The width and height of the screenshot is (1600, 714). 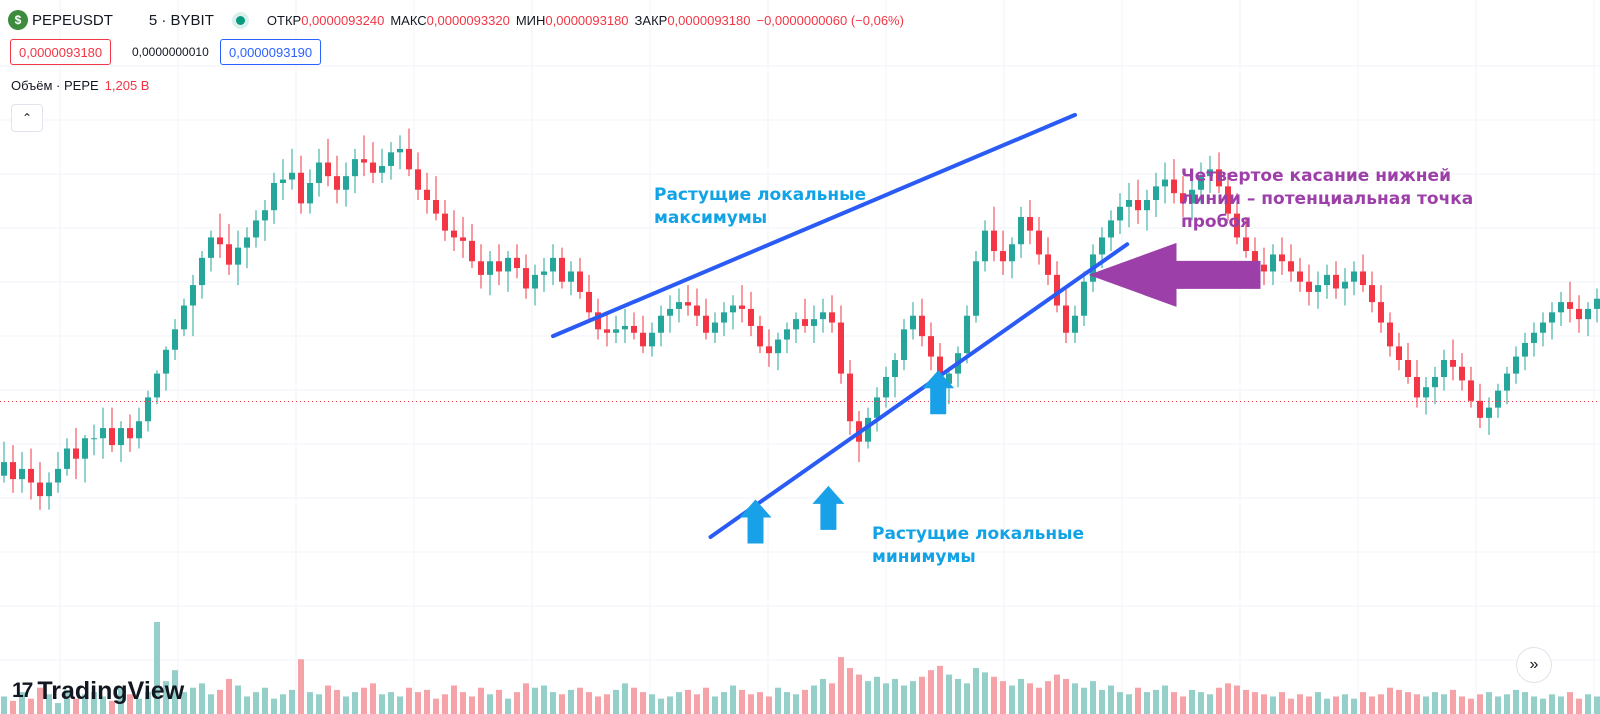 What do you see at coordinates (27, 118) in the screenshot?
I see `collapse-legend-button: ⌃` at bounding box center [27, 118].